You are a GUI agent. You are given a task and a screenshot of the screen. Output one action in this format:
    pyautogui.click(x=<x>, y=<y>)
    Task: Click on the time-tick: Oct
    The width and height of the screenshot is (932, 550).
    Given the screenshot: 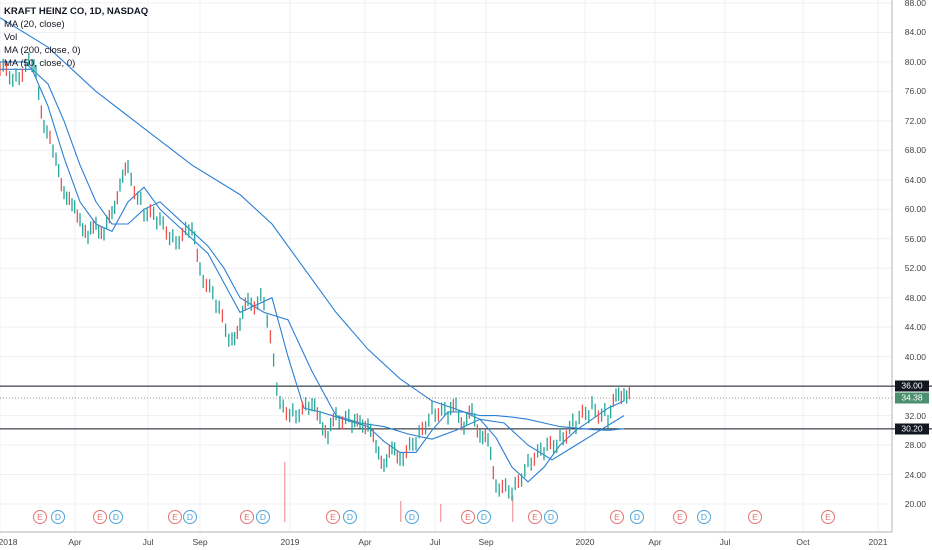 What is the action you would take?
    pyautogui.click(x=803, y=542)
    